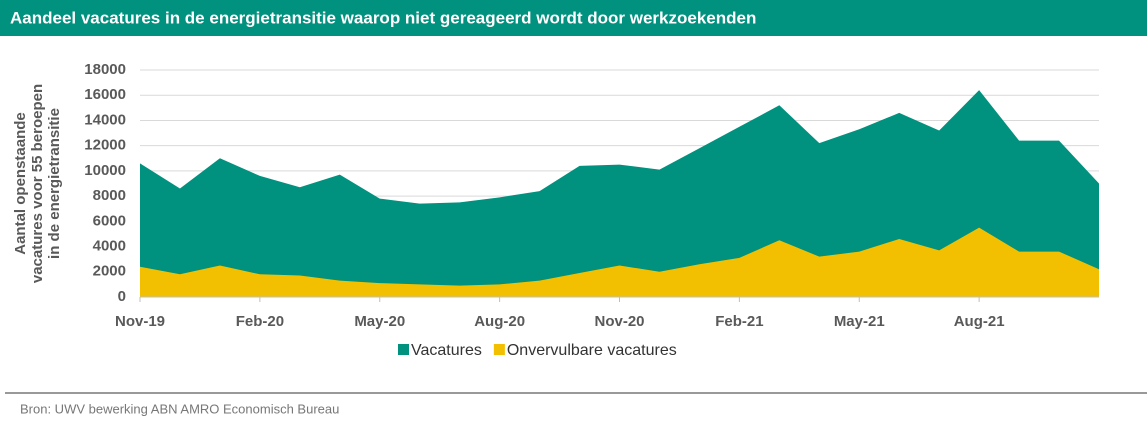 The width and height of the screenshot is (1147, 430). What do you see at coordinates (619, 321) in the screenshot?
I see `x-tick-label: Nov-20` at bounding box center [619, 321].